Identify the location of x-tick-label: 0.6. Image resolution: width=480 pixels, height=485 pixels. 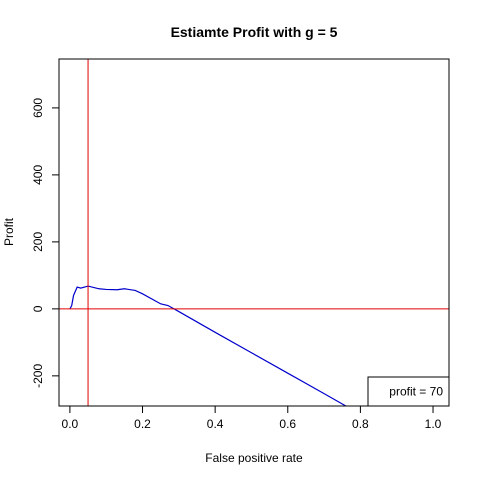
(287, 424).